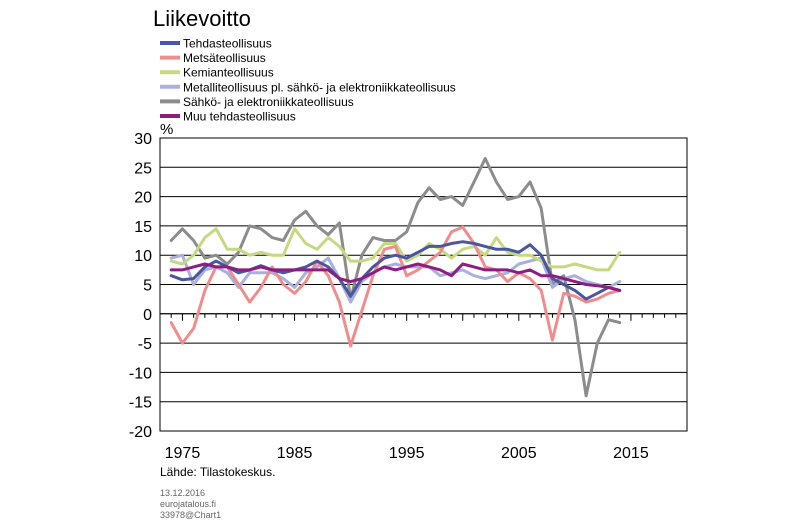 This screenshot has height=522, width=800. Describe the element at coordinates (190, 515) in the screenshot. I see `meta-chart-id: 33978@Chart1` at that location.